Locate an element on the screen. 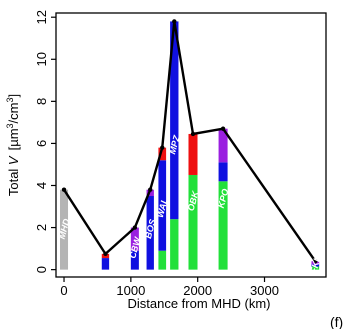 The image size is (359, 329). y-tick-label: 12 is located at coordinates (41, 17).